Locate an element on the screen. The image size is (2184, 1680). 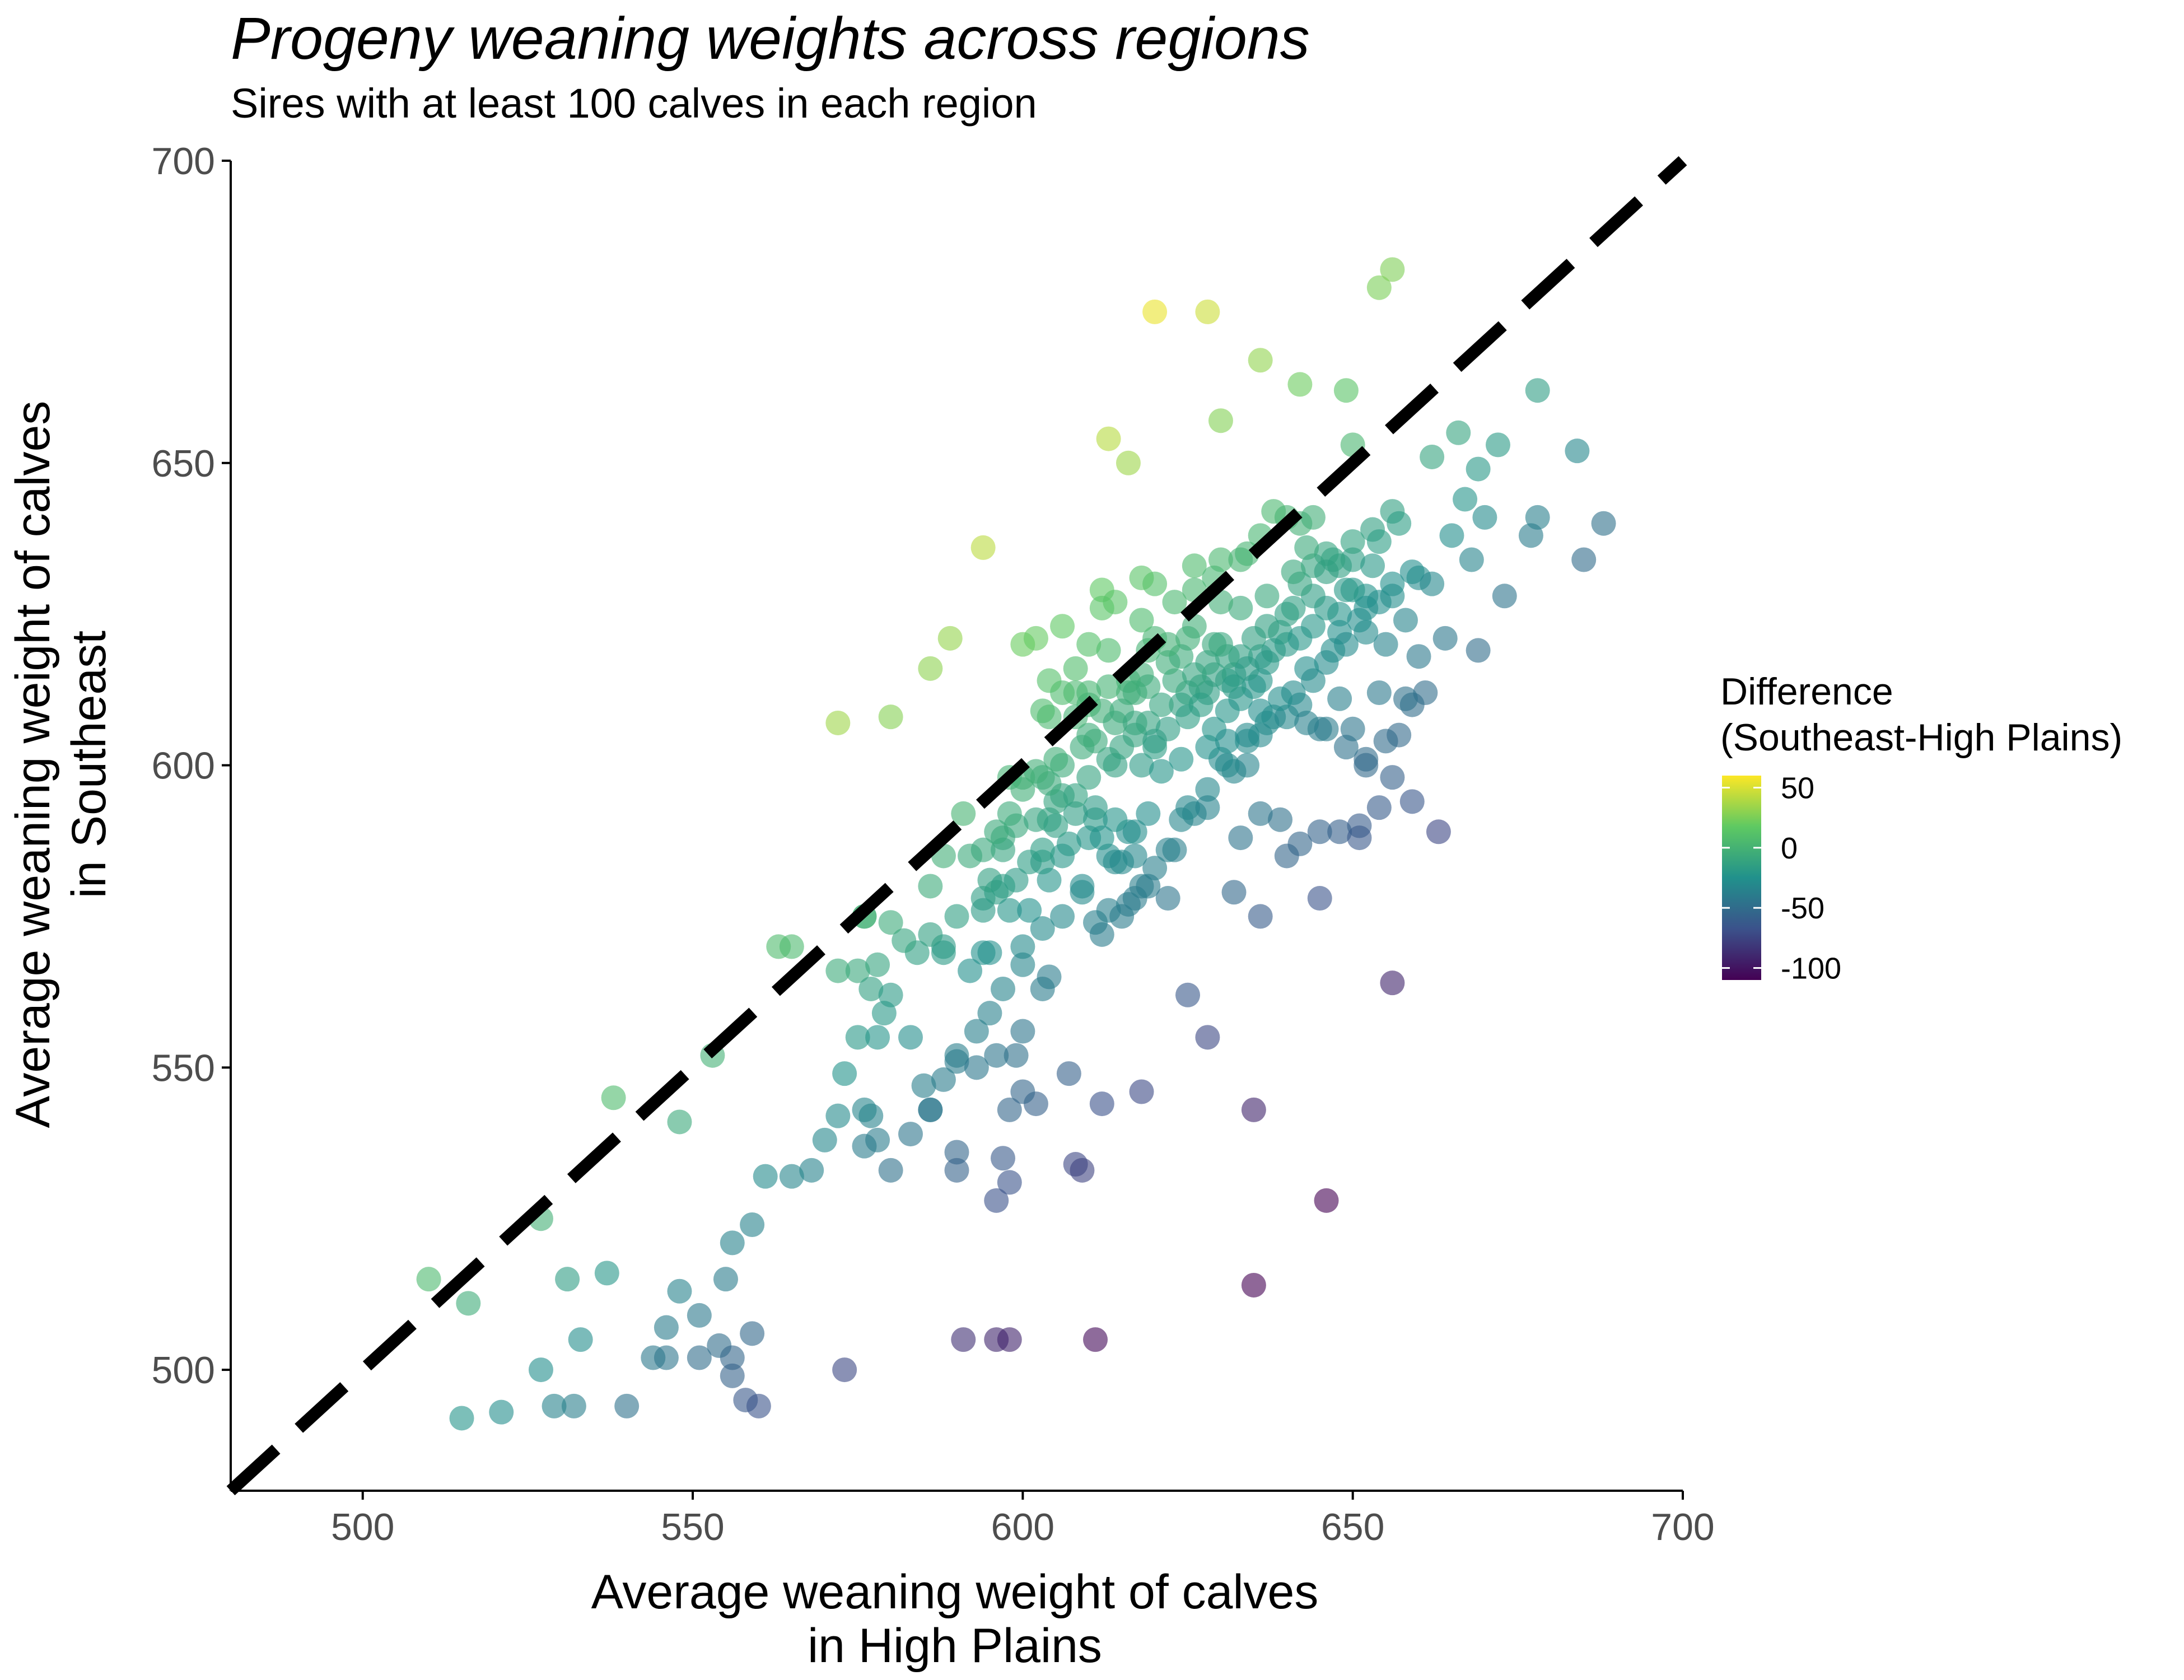
legend-title-line2: (Southeast-High Plains) is located at coordinates (1921, 738).